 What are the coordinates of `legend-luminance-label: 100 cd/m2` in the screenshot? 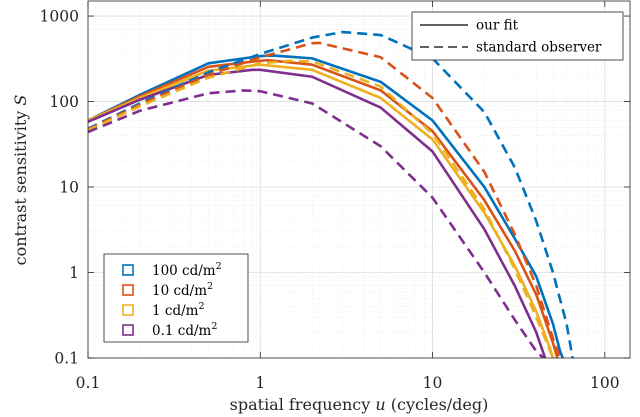 It's located at (187, 270).